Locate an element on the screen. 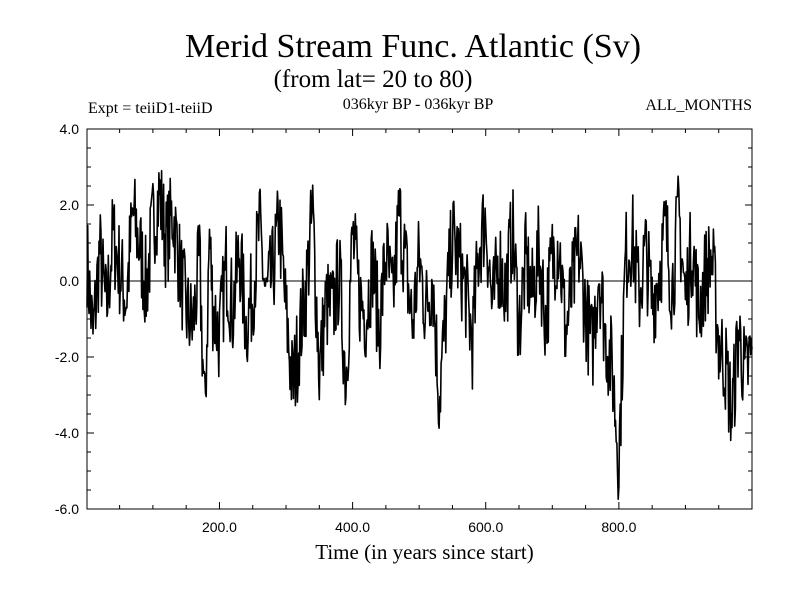 The height and width of the screenshot is (600, 800). experiment-label: Expt = teiiD1-teiiD is located at coordinates (150, 108).